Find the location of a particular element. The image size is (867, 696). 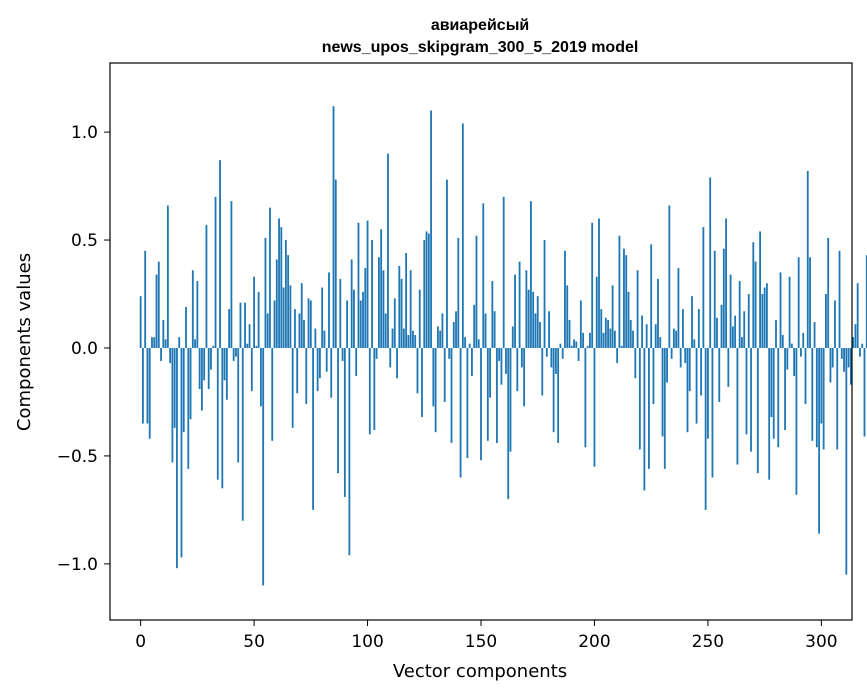

x-tick-label: 250 is located at coordinates (708, 642).